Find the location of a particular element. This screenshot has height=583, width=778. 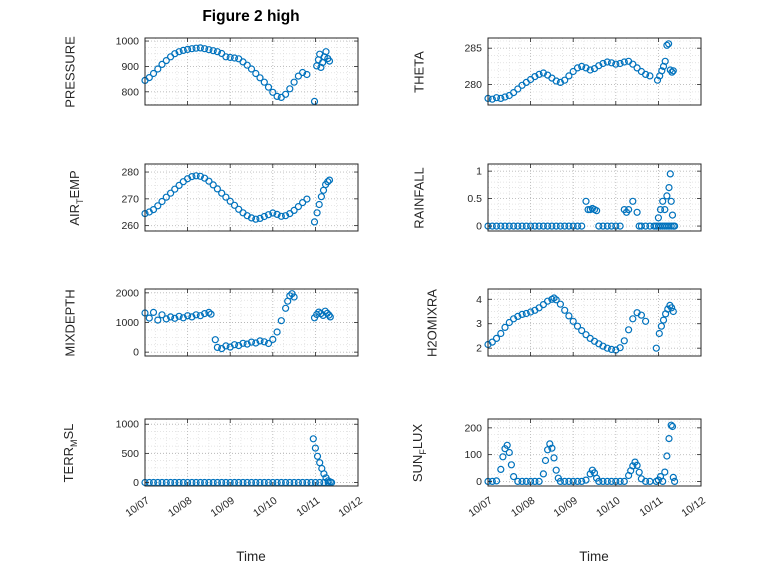

y-axis-label-terrmsl: TERRMSL is located at coordinates (70, 452).